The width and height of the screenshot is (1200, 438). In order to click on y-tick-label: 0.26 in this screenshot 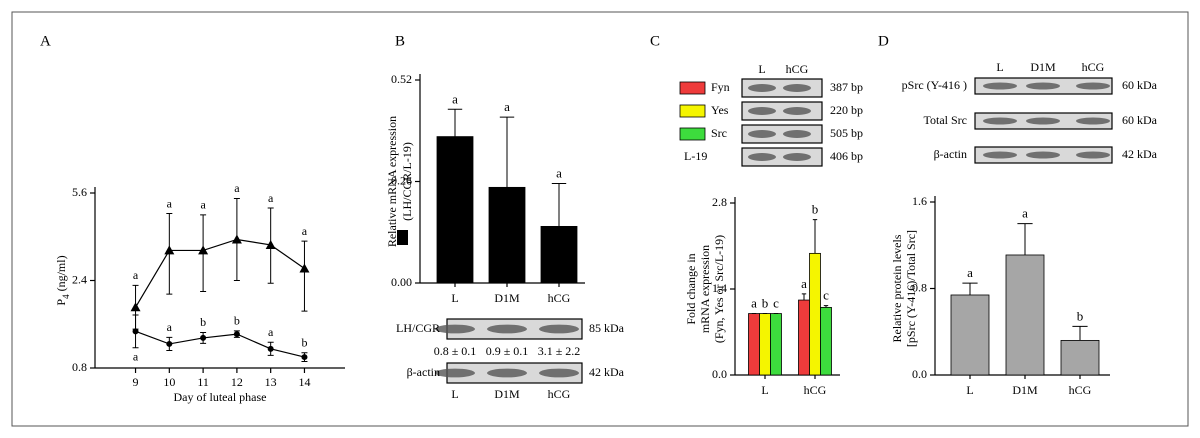, I will do `click(401, 180)`.